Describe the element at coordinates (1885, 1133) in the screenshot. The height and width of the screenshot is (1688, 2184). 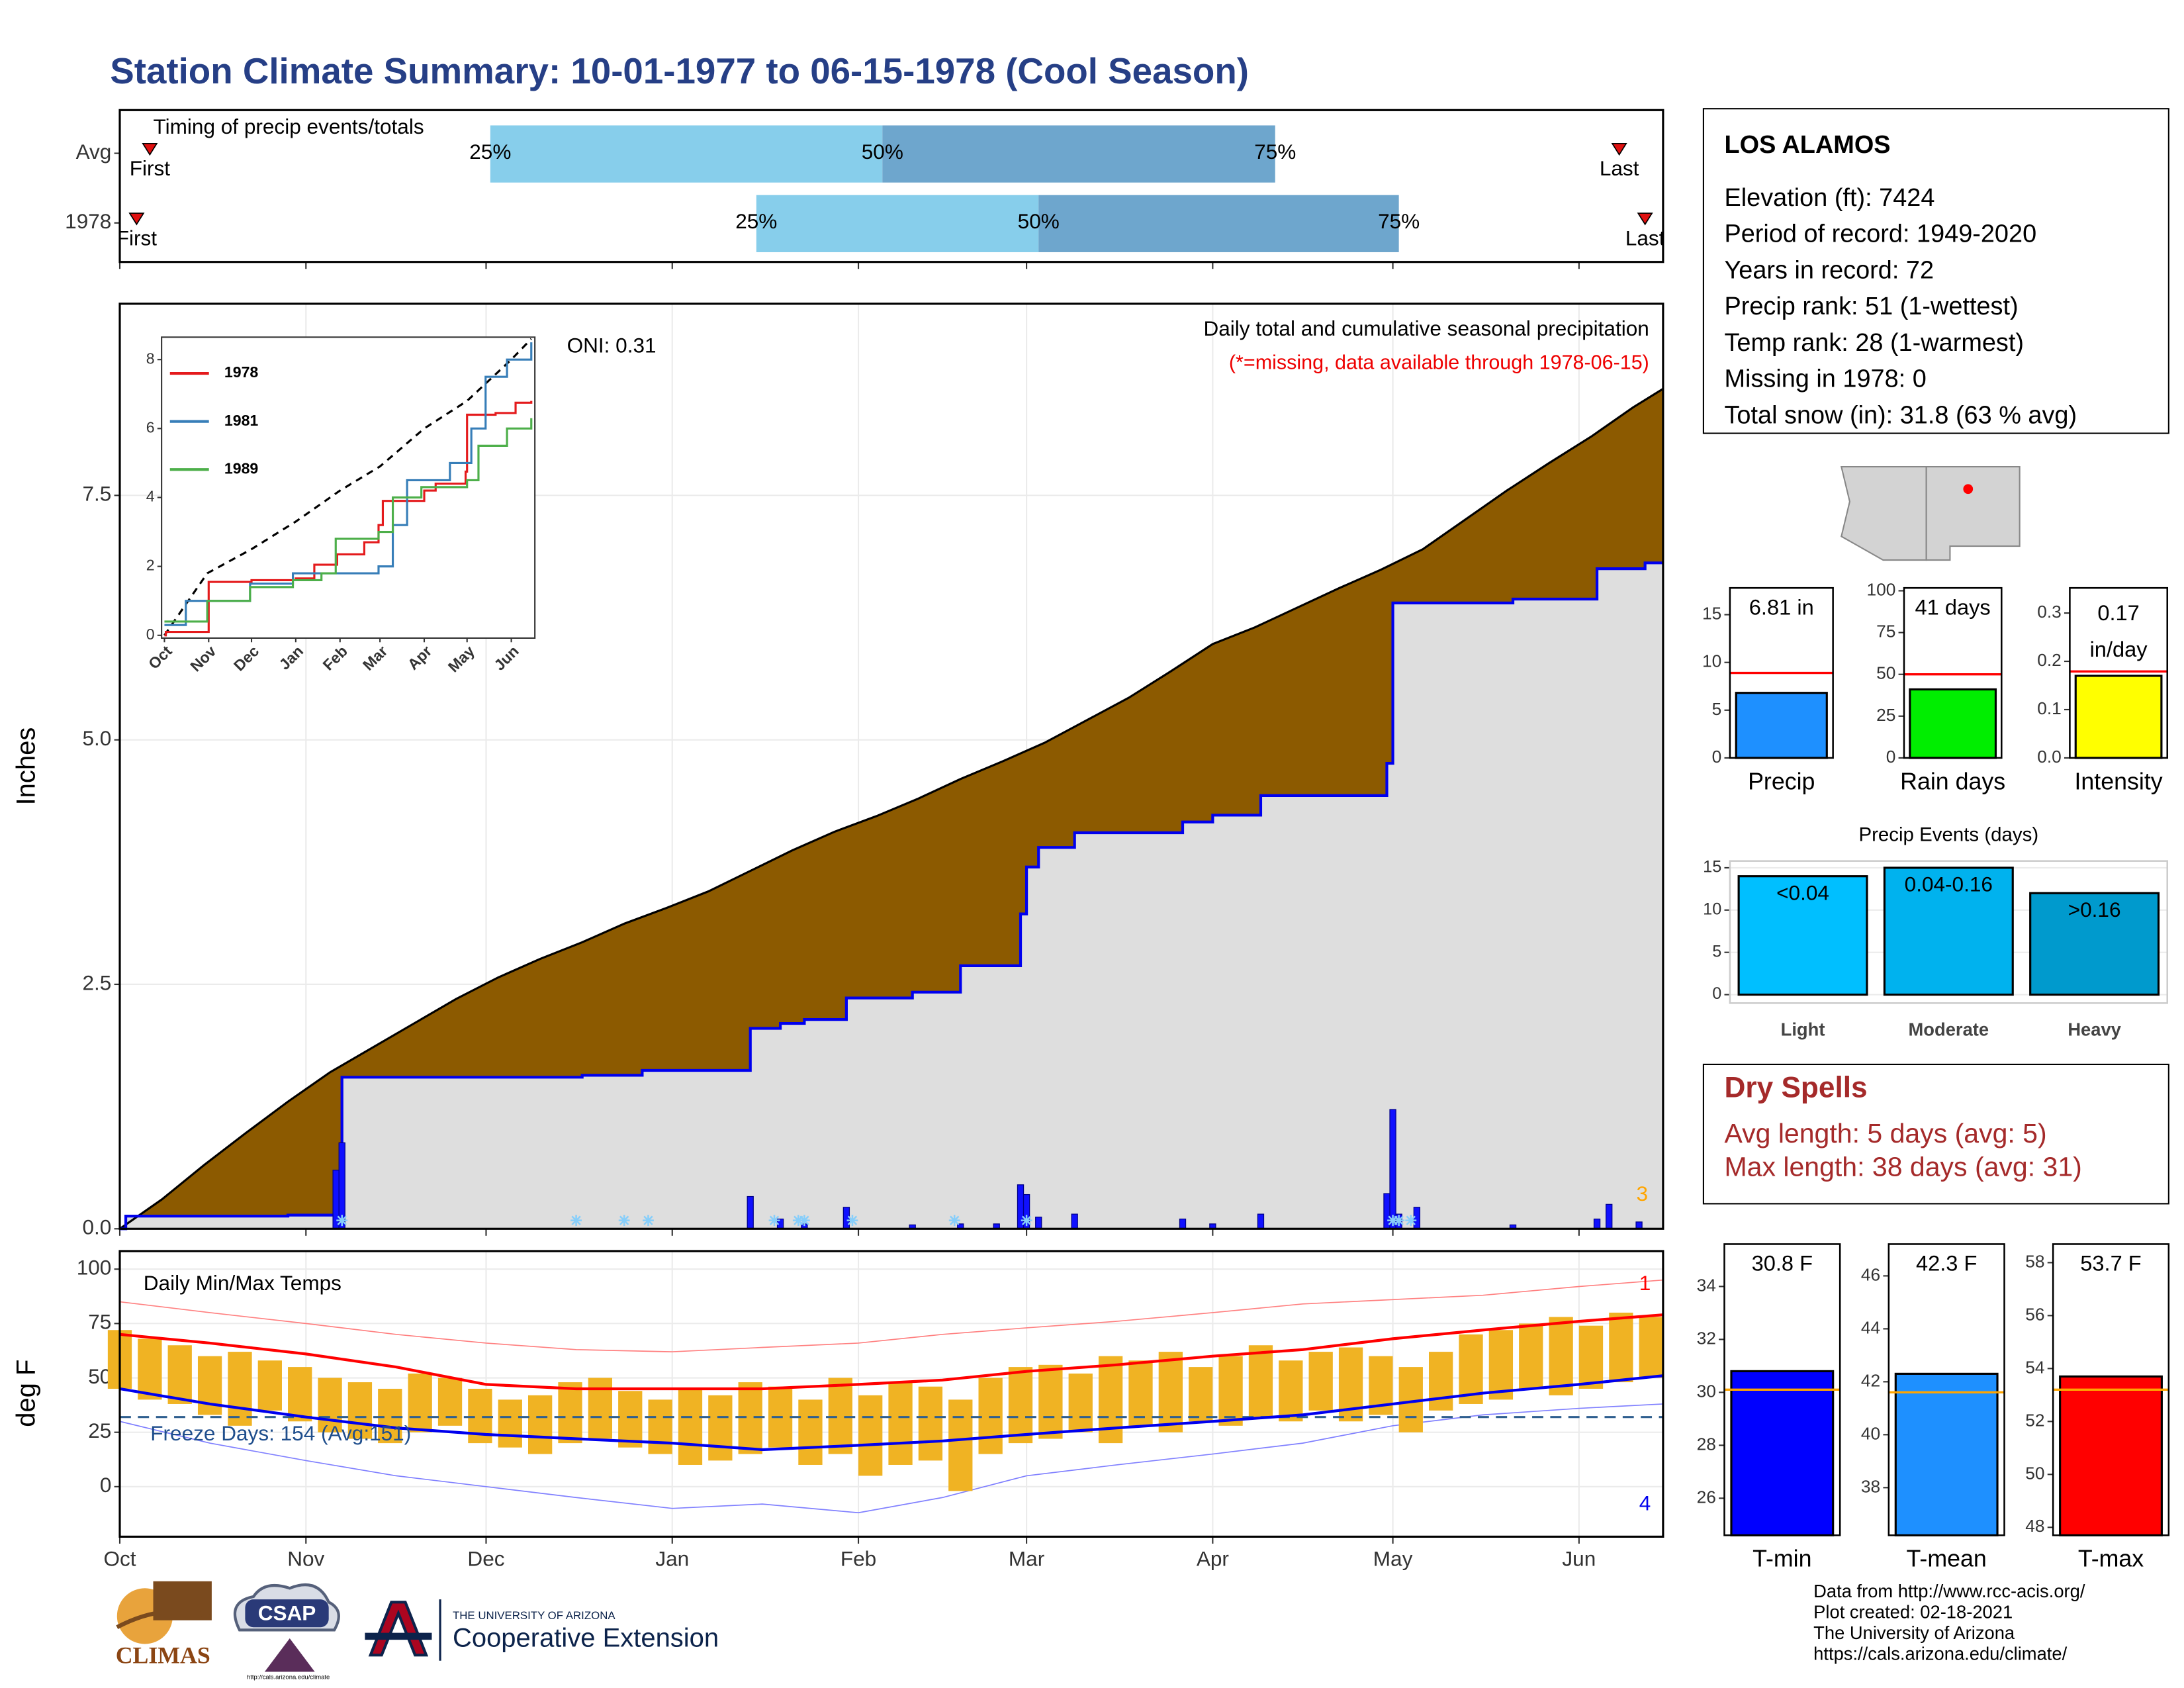
I see `dry-spell-line: Avg length: 5 days (avg: 5)` at that location.